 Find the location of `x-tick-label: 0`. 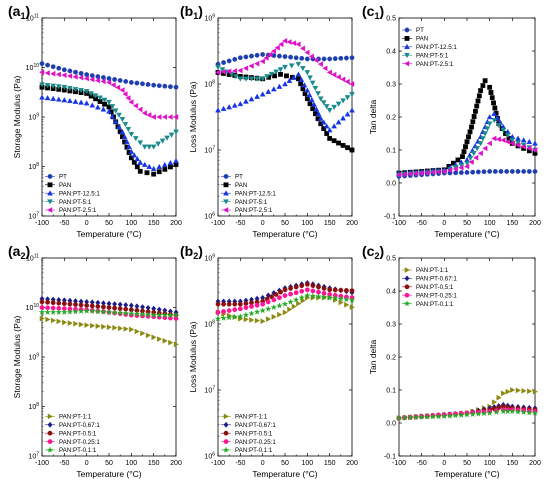

x-tick-label: 0 is located at coordinates (263, 223).